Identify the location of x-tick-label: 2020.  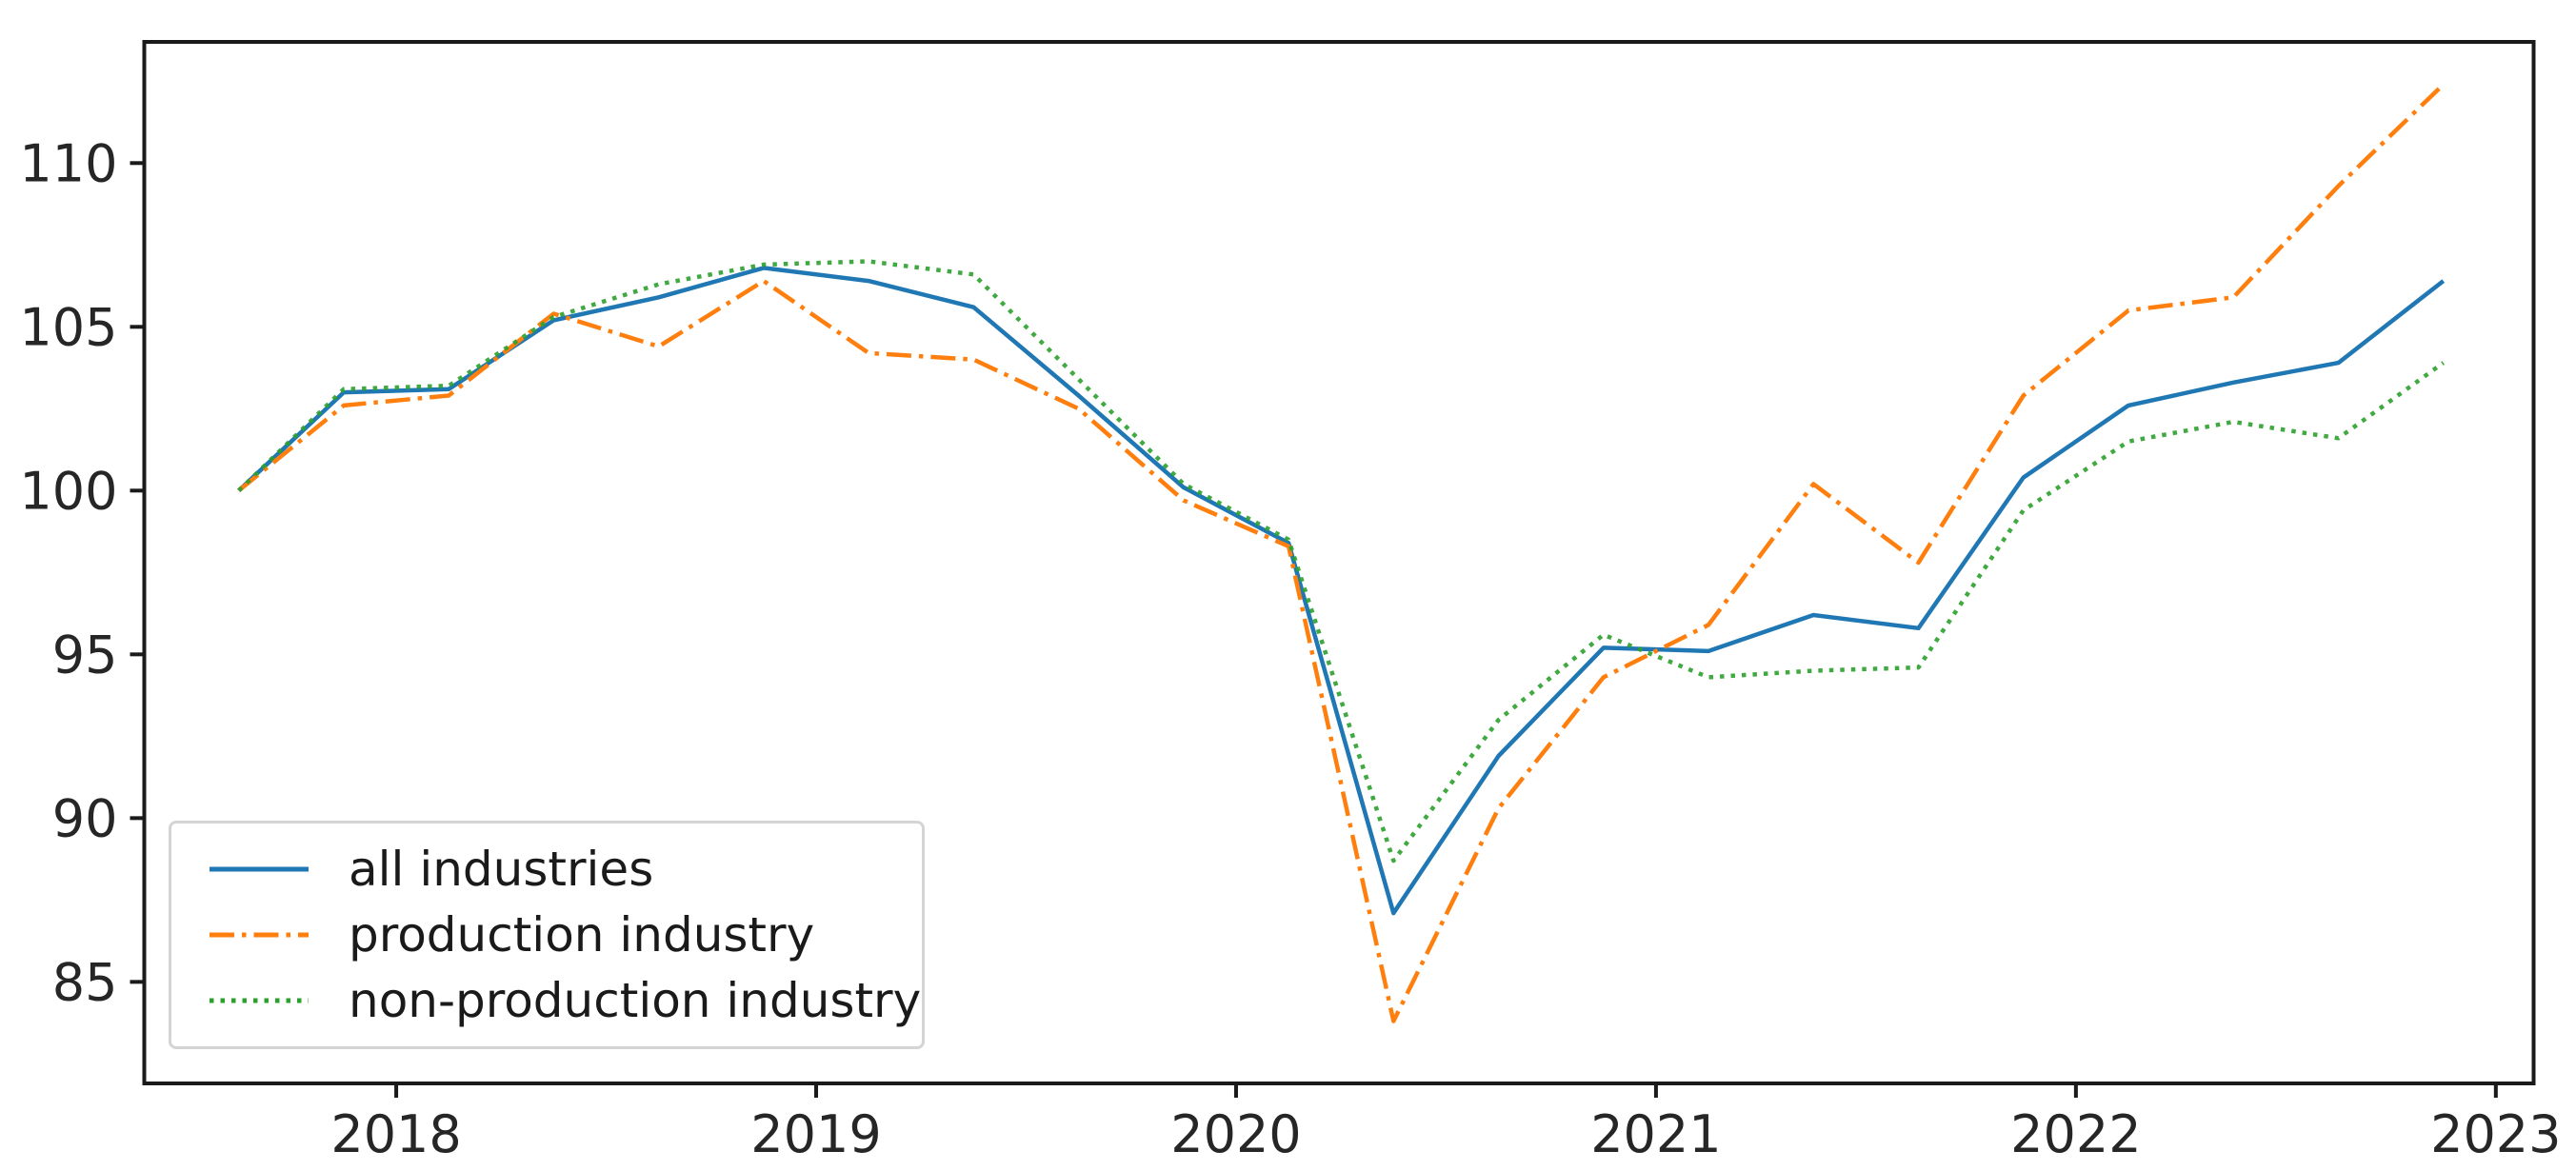
(1235, 1134).